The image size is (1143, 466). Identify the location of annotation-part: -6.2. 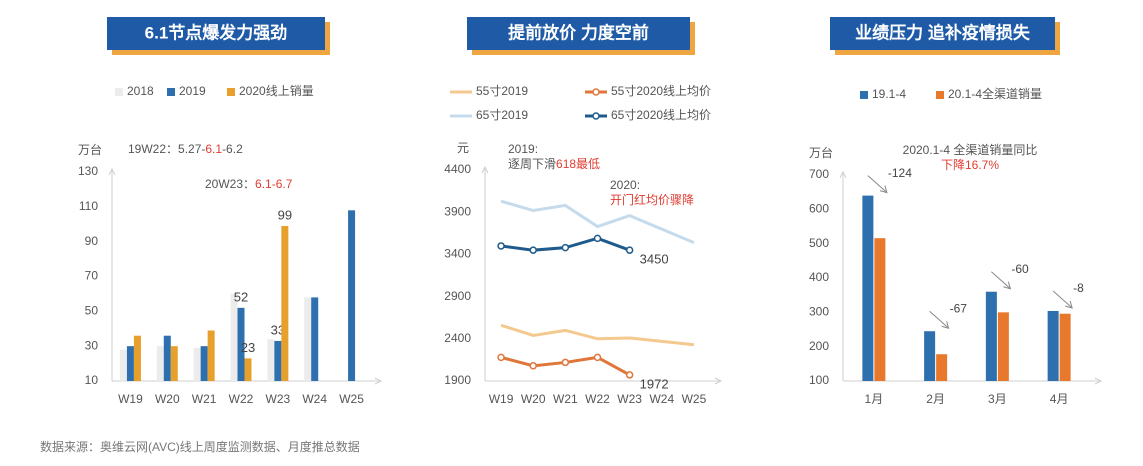
(232, 149).